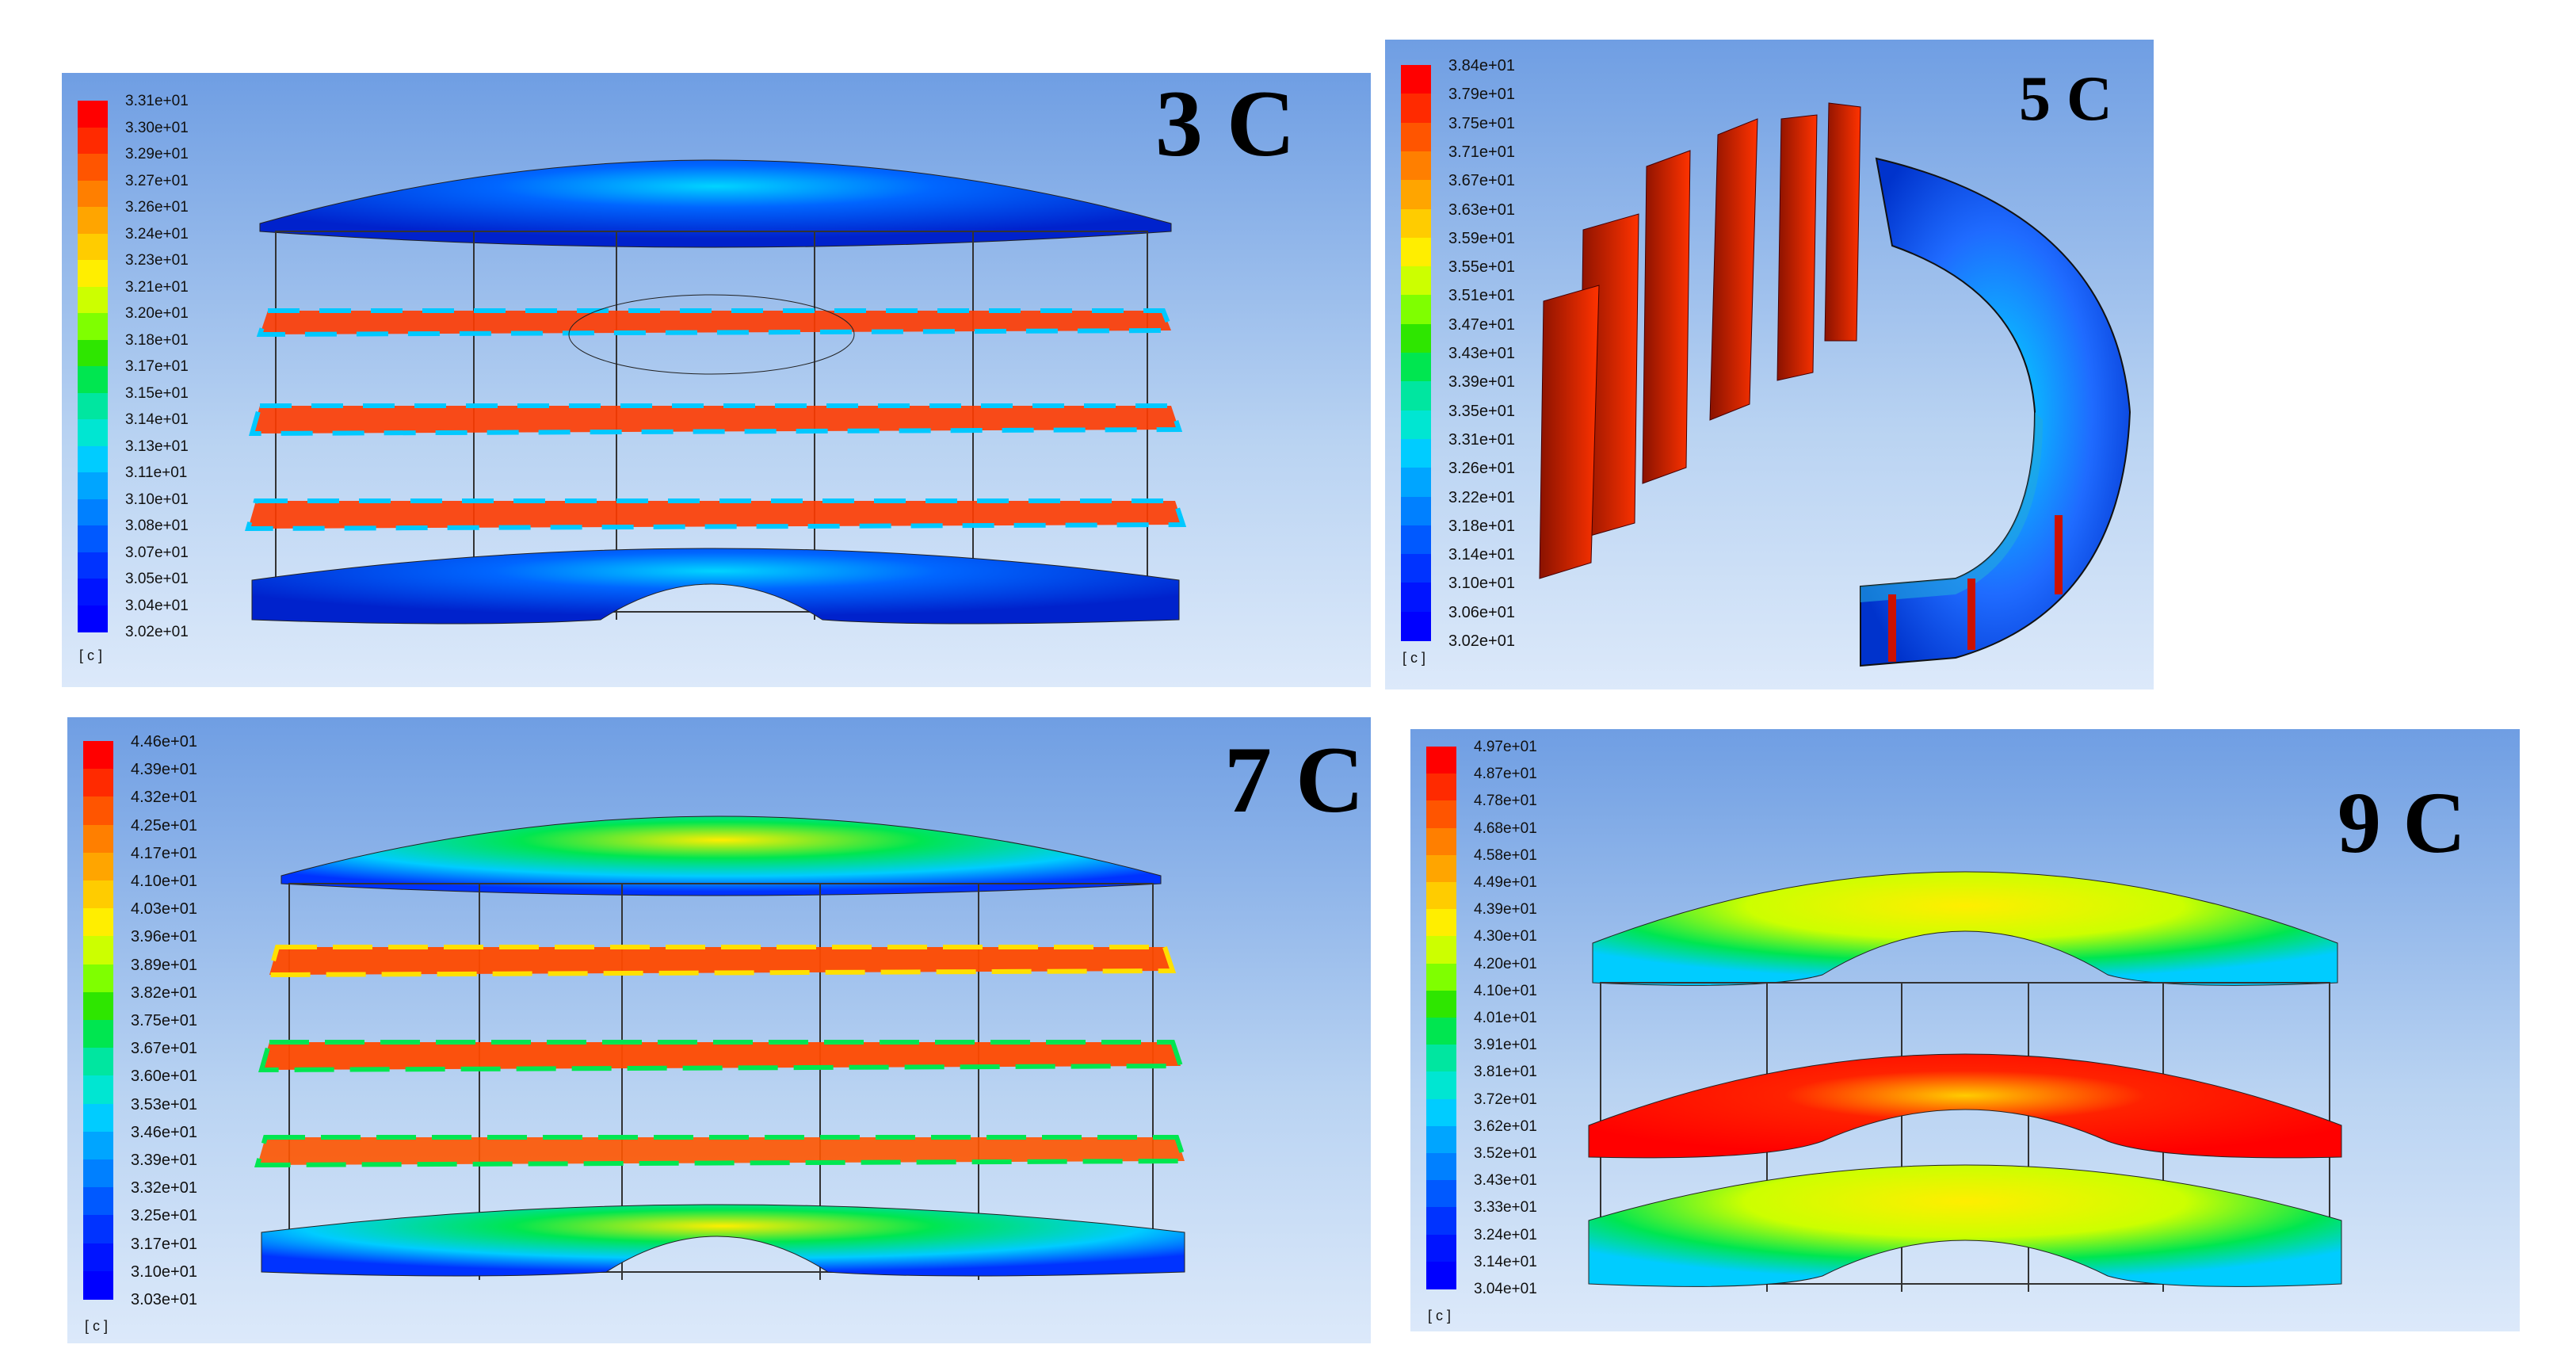 This screenshot has height=1356, width=2576. I want to click on legend-tick-label: 3.07e+01, so click(157, 552).